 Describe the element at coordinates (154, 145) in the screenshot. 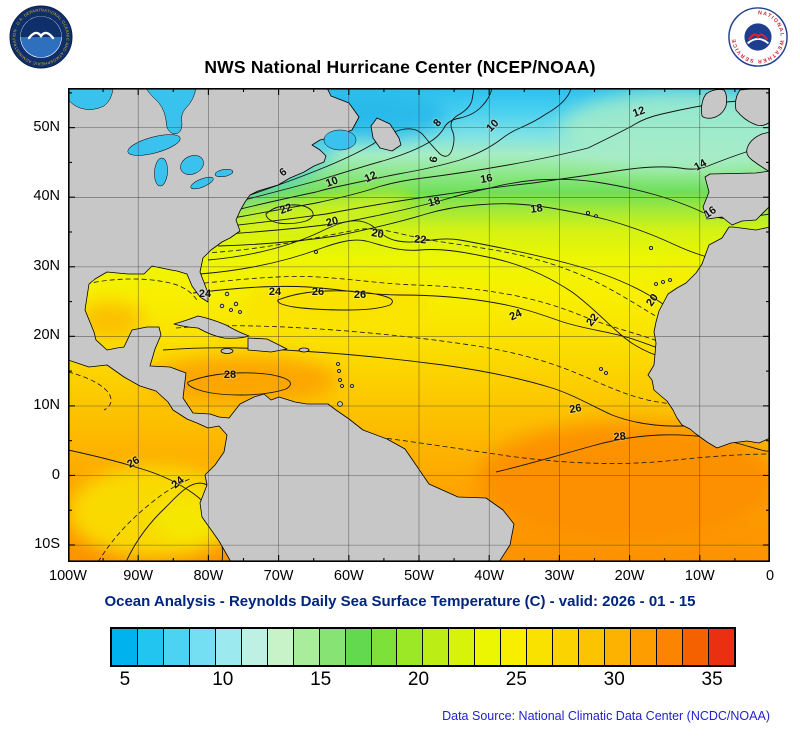

I see `lake-superior` at that location.